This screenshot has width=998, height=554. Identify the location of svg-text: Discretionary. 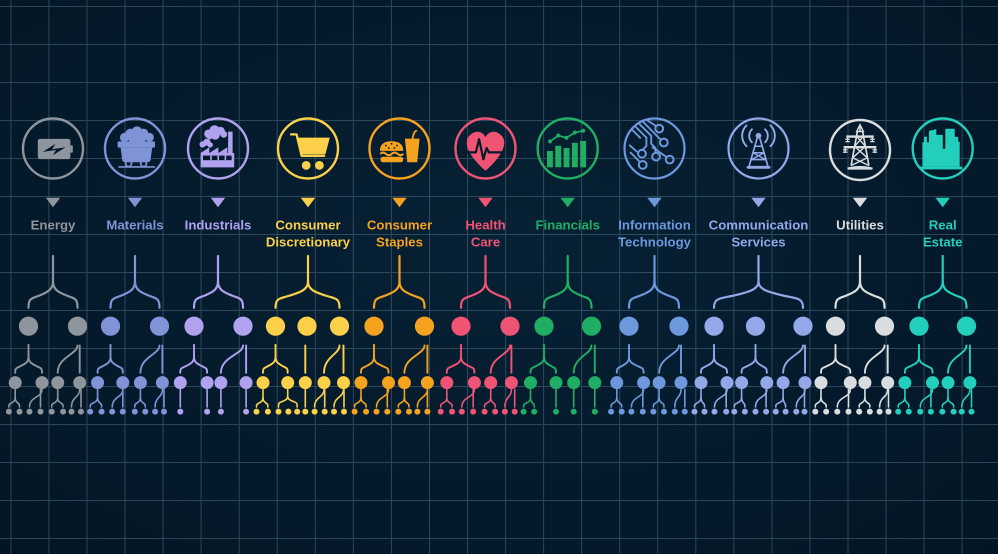
(308, 241).